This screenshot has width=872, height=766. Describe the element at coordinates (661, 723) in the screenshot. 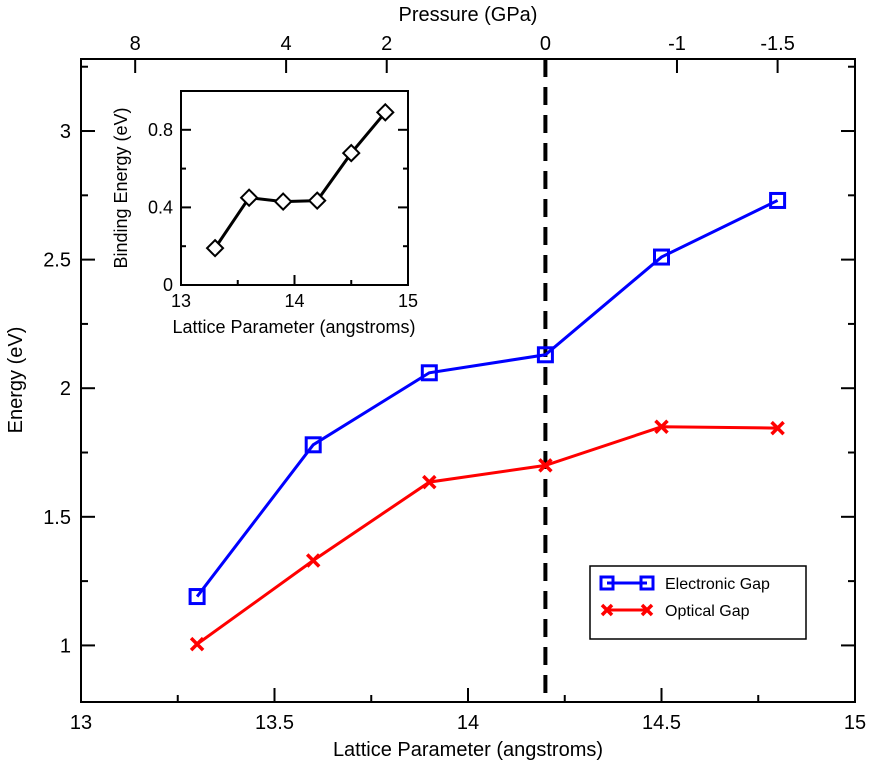

I see `x-tick-label: 14.5` at that location.